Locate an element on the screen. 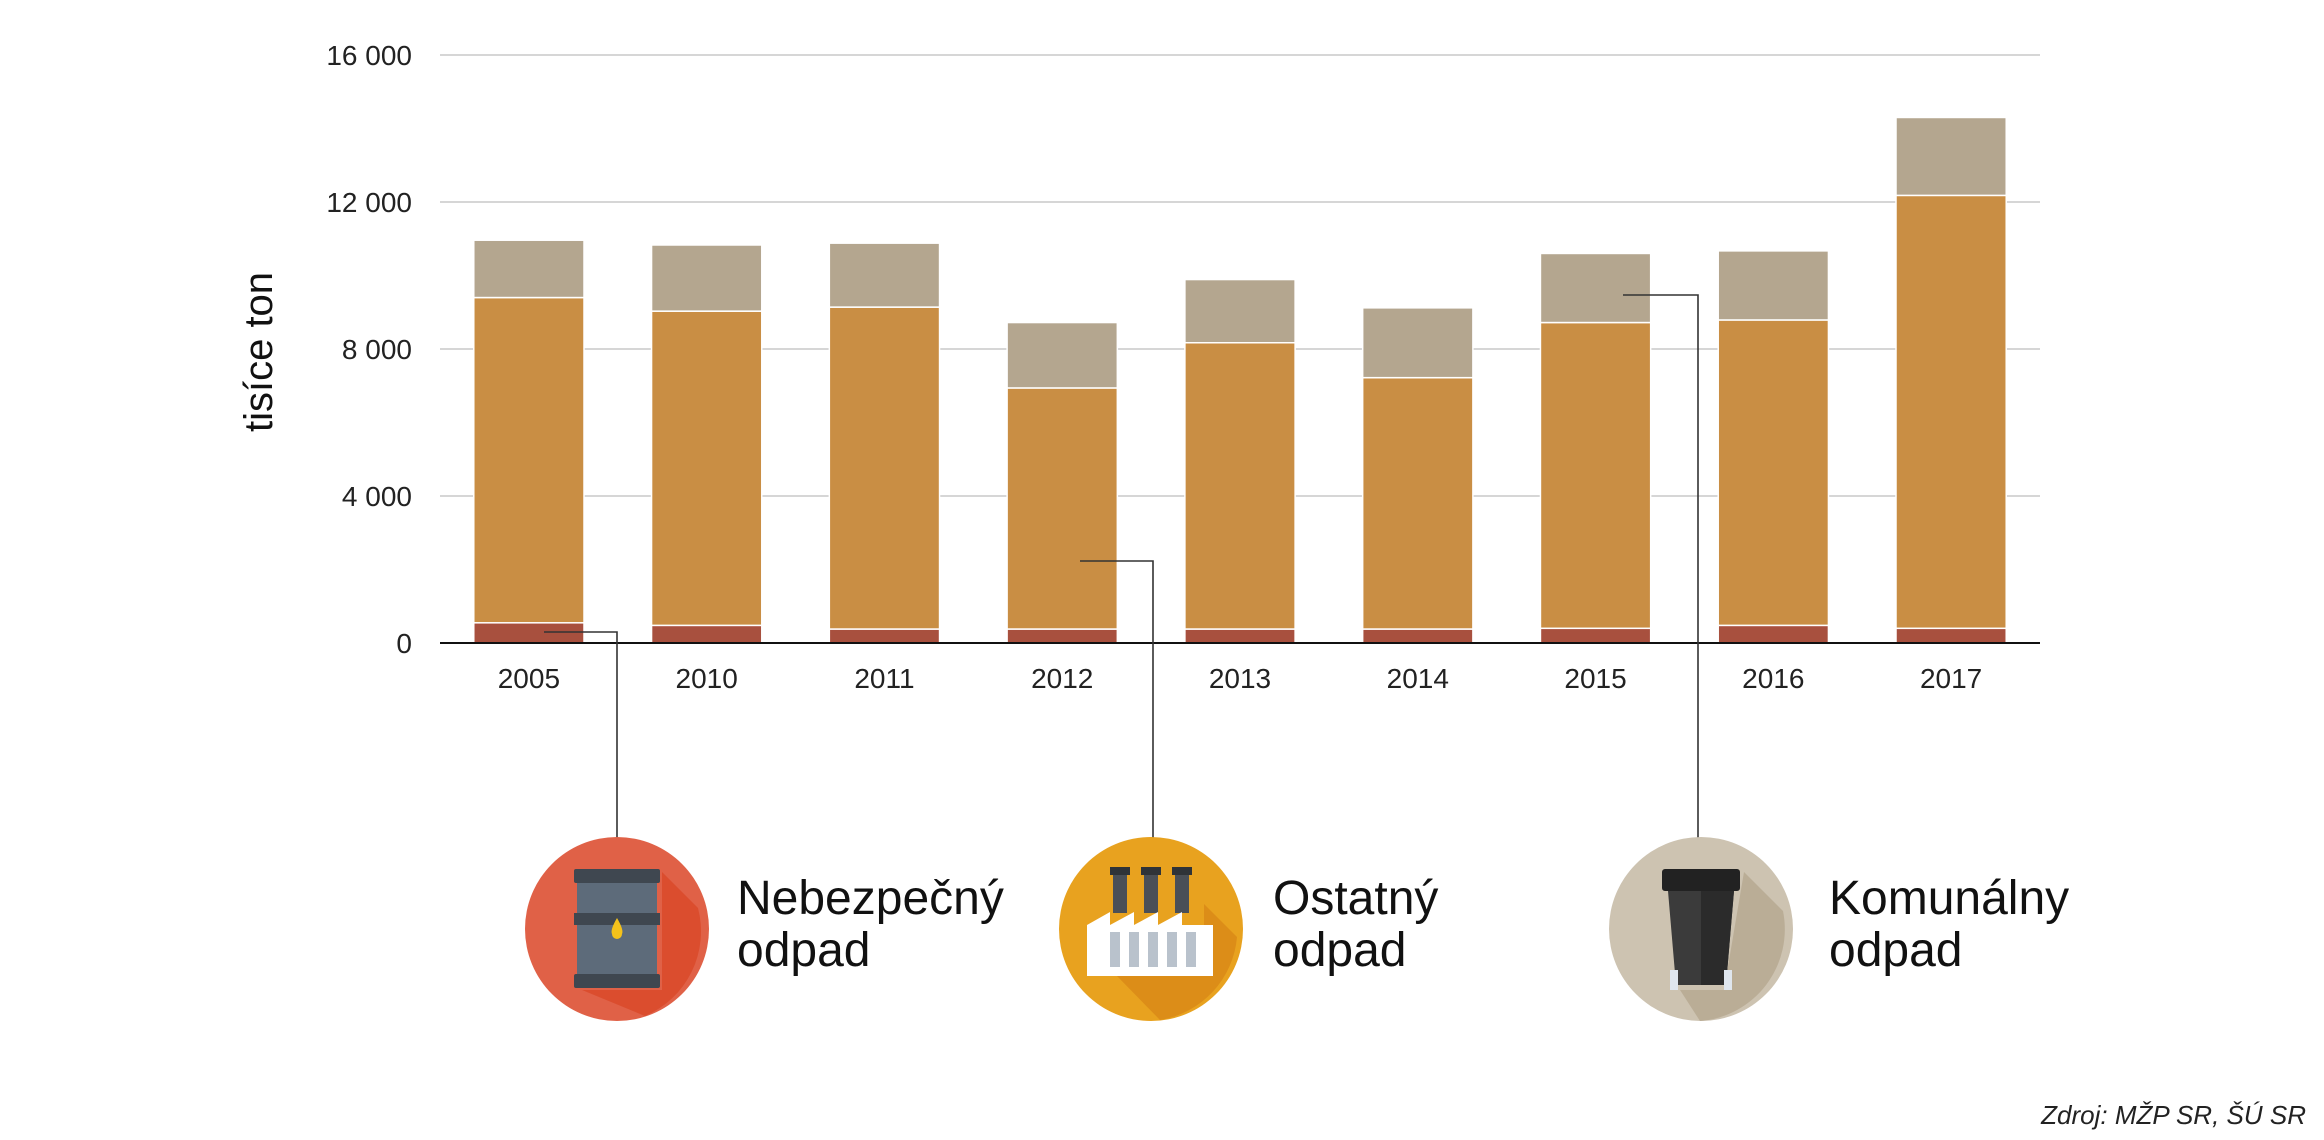 The width and height of the screenshot is (2324, 1140). legend-label-other-2: odpad is located at coordinates (1339, 950).